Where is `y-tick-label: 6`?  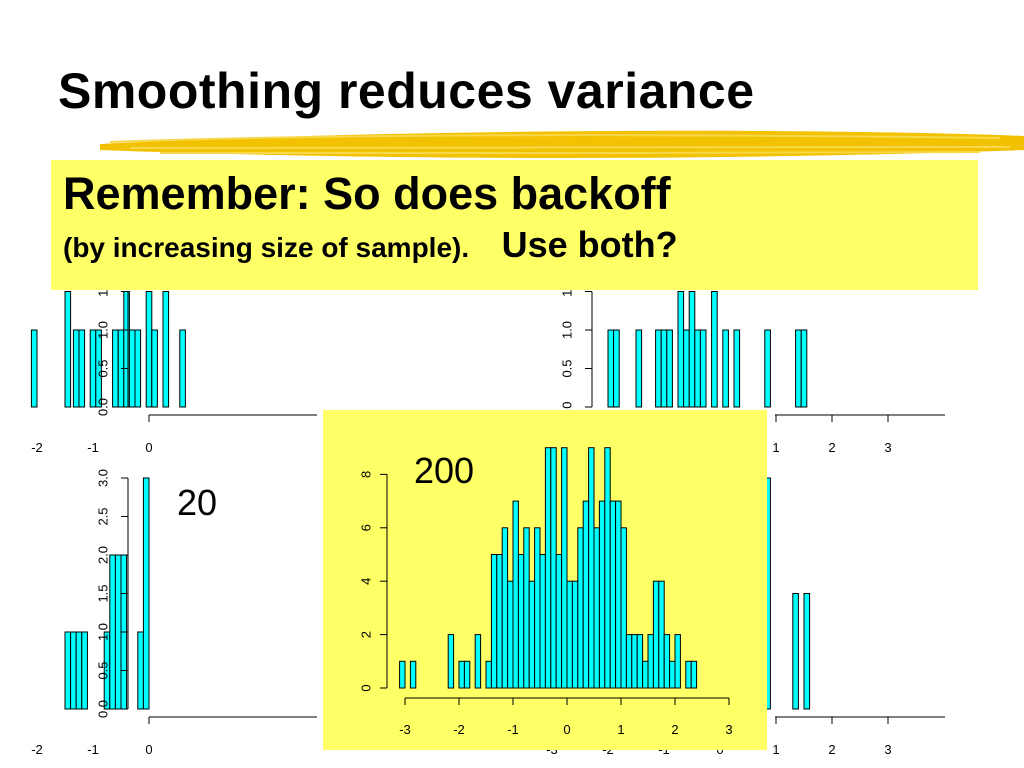 y-tick-label: 6 is located at coordinates (365, 527).